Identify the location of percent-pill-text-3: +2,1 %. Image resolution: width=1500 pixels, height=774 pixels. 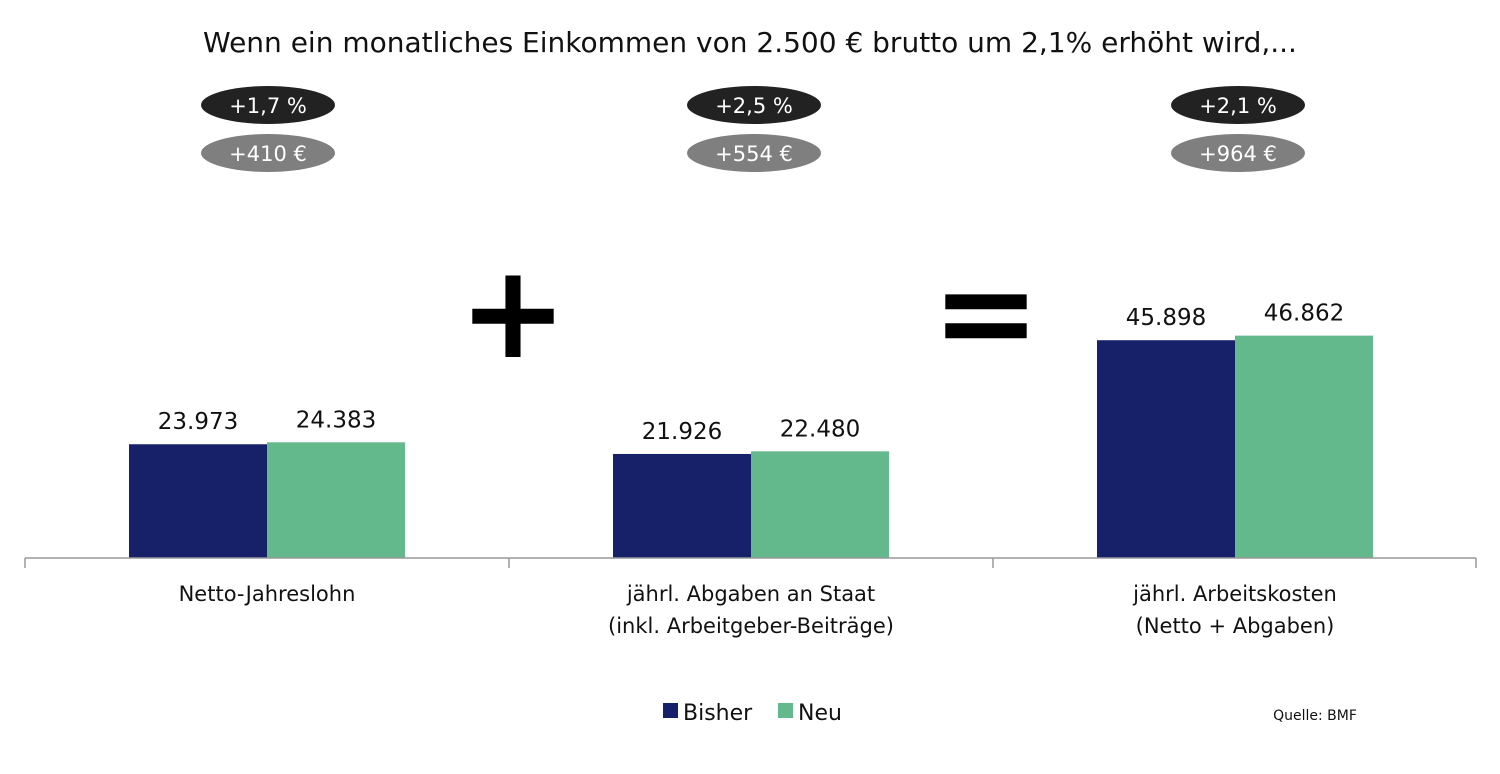
(1238, 106).